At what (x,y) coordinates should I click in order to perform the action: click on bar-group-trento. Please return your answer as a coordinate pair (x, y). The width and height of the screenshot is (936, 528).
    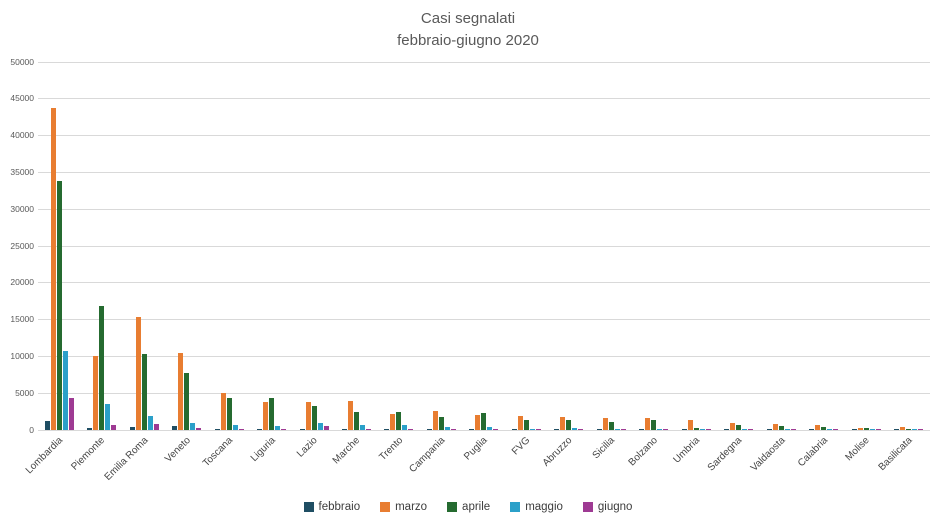
    Looking at the image, I should click on (399, 246).